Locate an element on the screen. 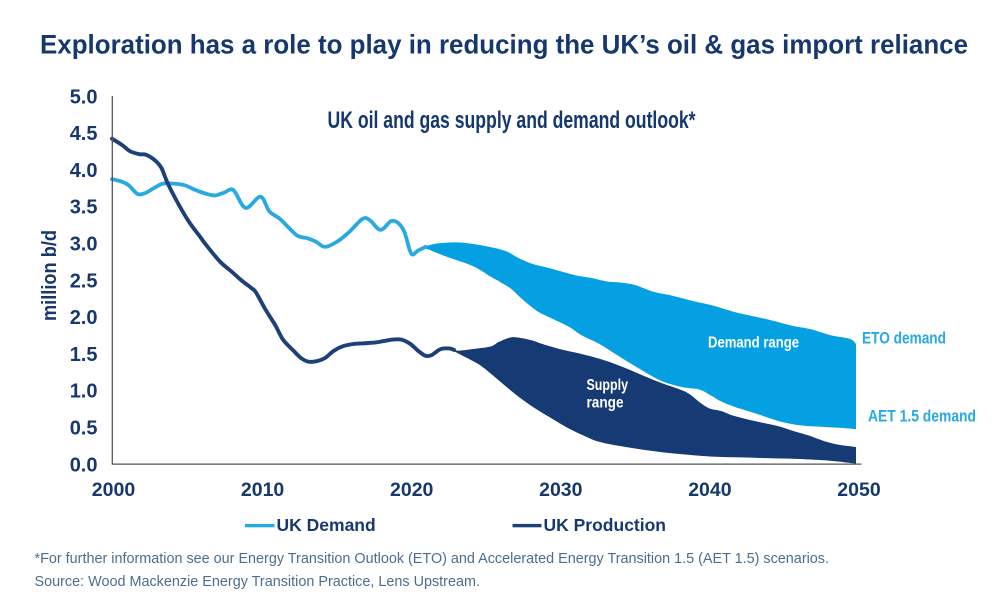  svg-text: 2.5 is located at coordinates (84, 281).